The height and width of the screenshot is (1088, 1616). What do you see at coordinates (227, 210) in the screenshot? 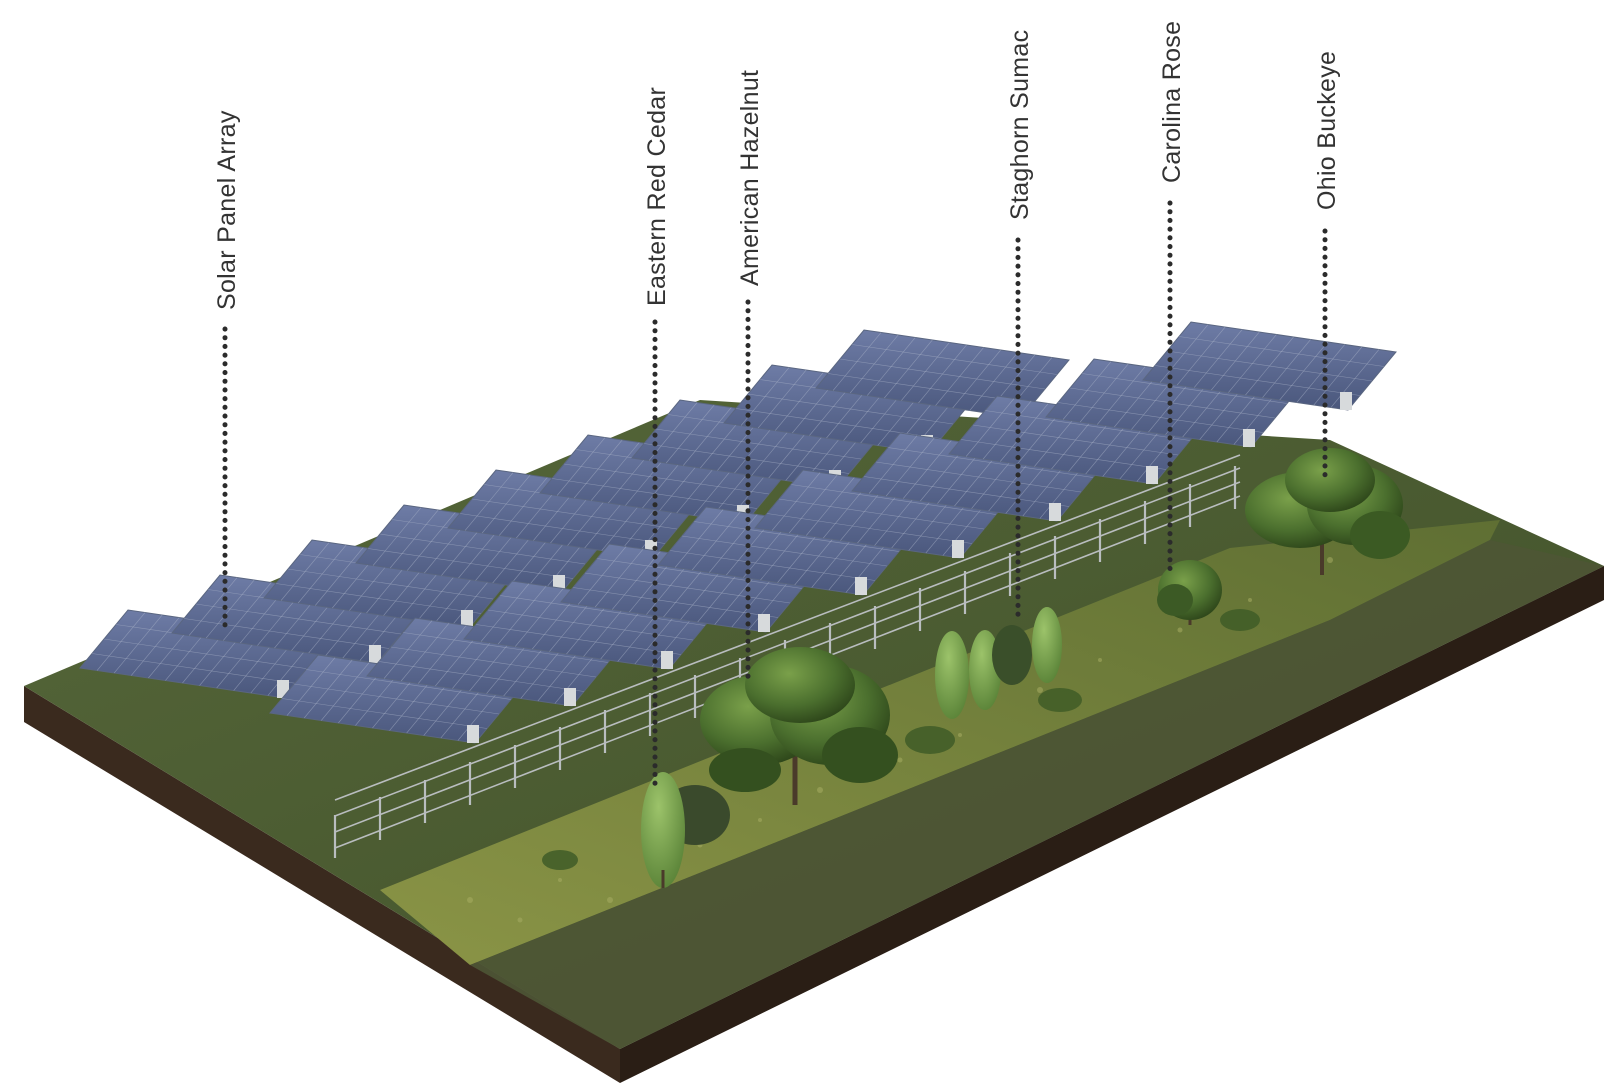
I see `label-solar-panel-array: Solar Panel Array` at bounding box center [227, 210].